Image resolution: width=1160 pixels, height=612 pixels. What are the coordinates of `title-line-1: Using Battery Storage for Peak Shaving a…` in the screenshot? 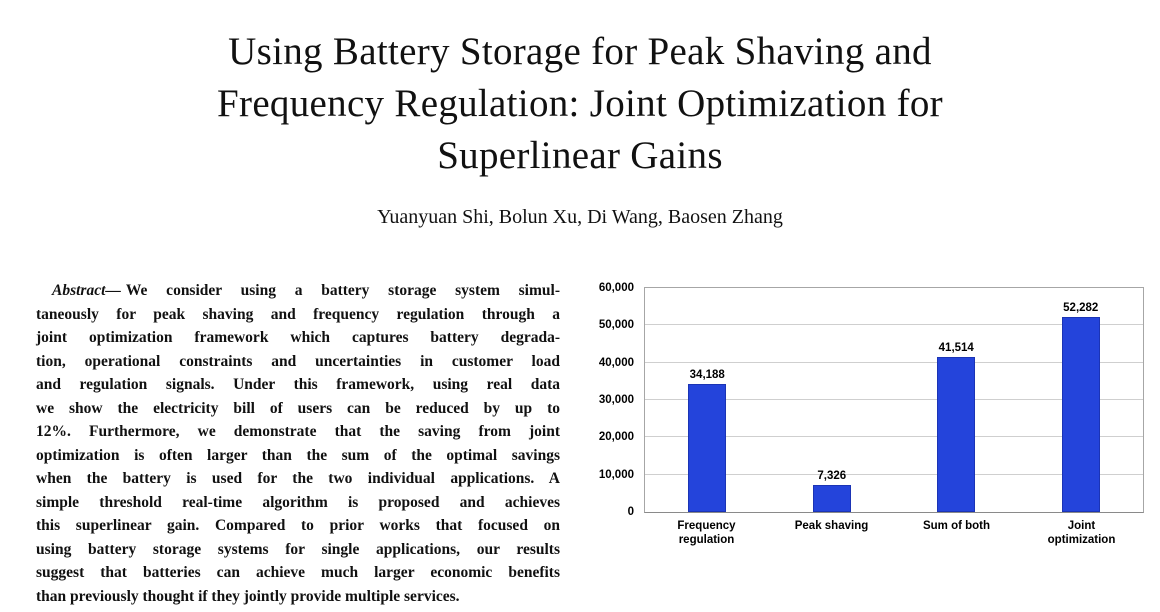 It's located at (580, 51).